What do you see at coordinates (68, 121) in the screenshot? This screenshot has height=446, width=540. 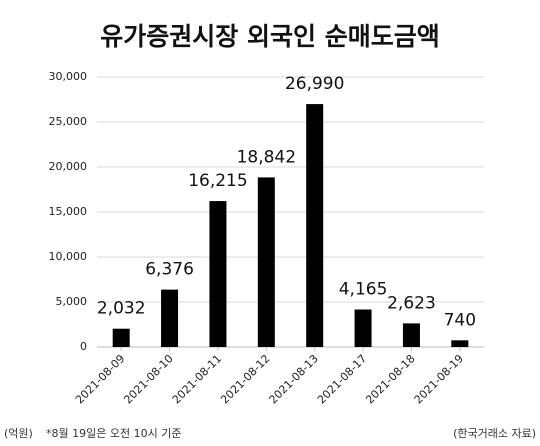 I see `y-tick-label: 25,000` at bounding box center [68, 121].